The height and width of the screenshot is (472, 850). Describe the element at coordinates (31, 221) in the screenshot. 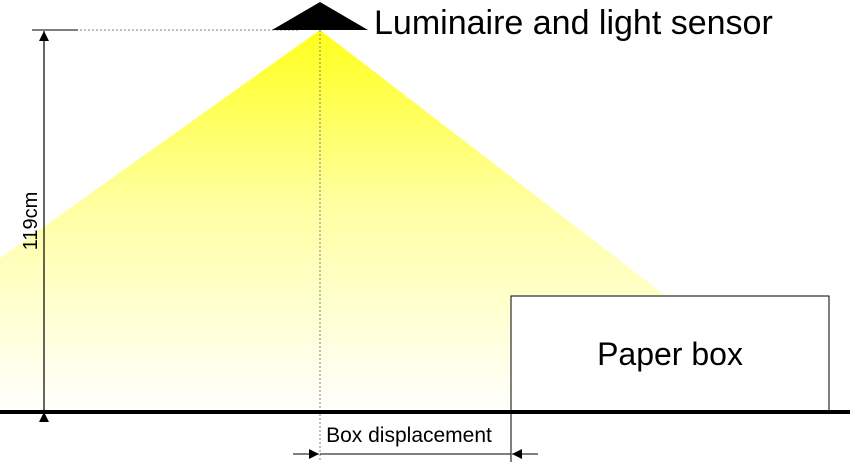

I see `height-label: 119cm` at that location.